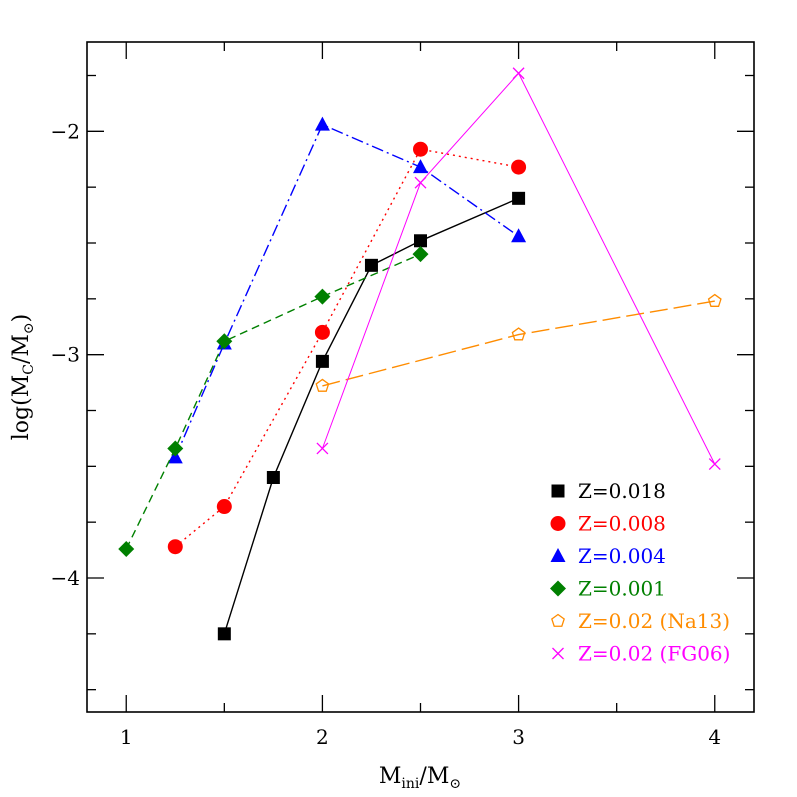 Image resolution: width=797 pixels, height=797 pixels. What do you see at coordinates (714, 737) in the screenshot?
I see `x-tick-label: 4` at bounding box center [714, 737].